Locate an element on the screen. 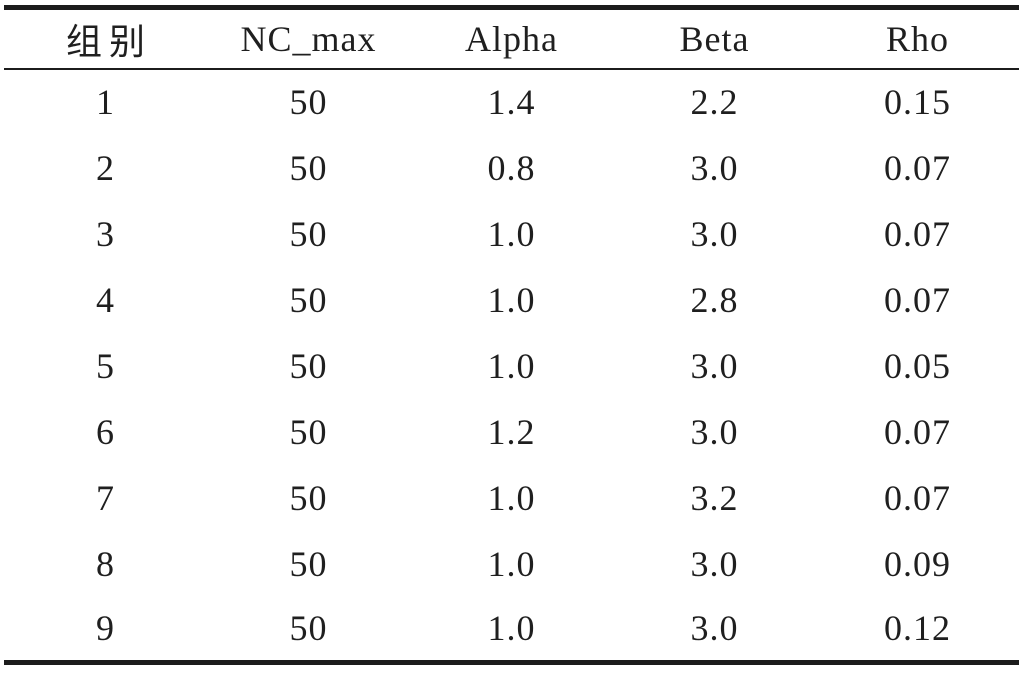 The height and width of the screenshot is (688, 1024). table-cell: 0.05 is located at coordinates (917, 365).